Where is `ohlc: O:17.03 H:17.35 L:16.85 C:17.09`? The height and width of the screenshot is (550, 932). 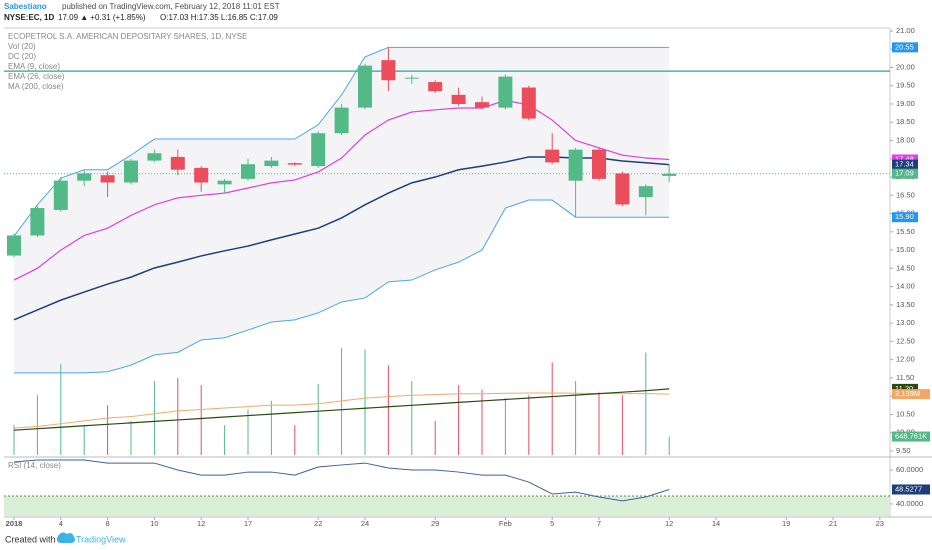
ohlc: O:17.03 H:17.35 L:16.85 C:17.09 is located at coordinates (219, 17).